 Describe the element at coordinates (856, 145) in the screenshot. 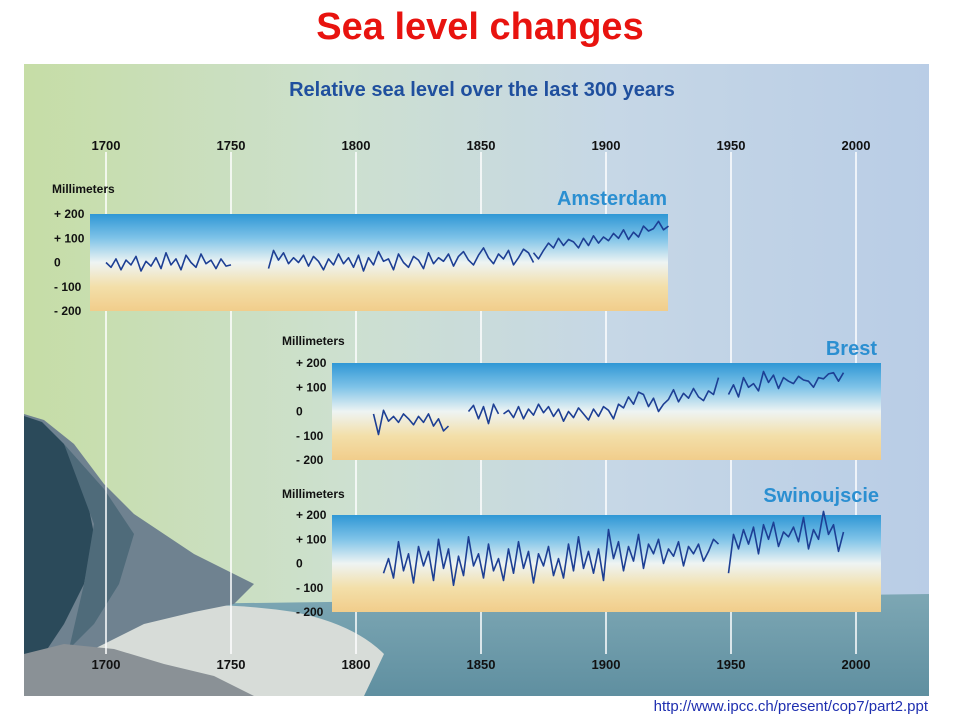

I see `top-tick-label: 2000` at that location.